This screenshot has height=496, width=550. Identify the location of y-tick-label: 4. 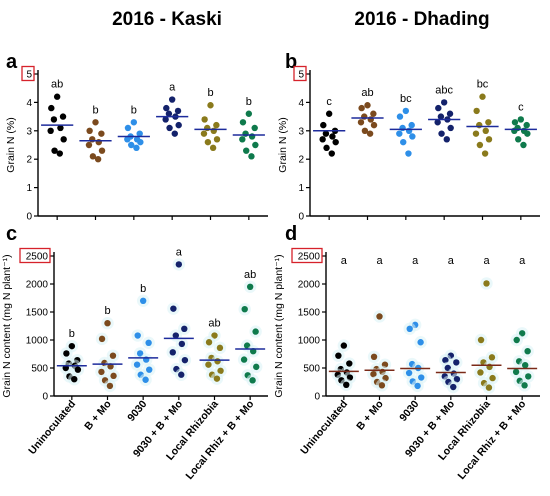
(29, 103).